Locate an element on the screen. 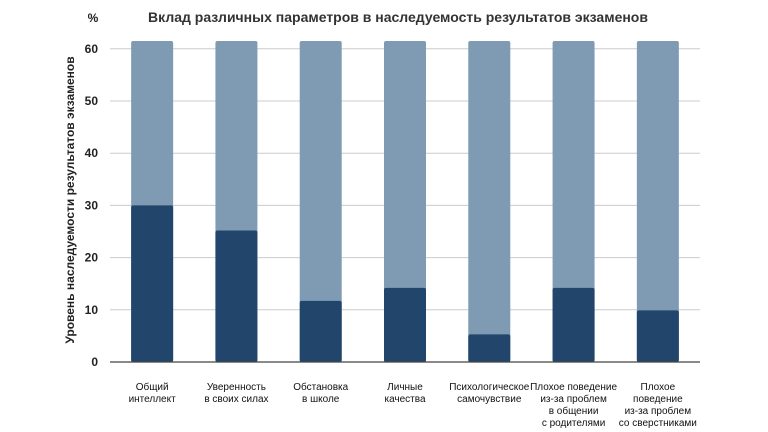  x-category-label-line: с родителями is located at coordinates (574, 423).